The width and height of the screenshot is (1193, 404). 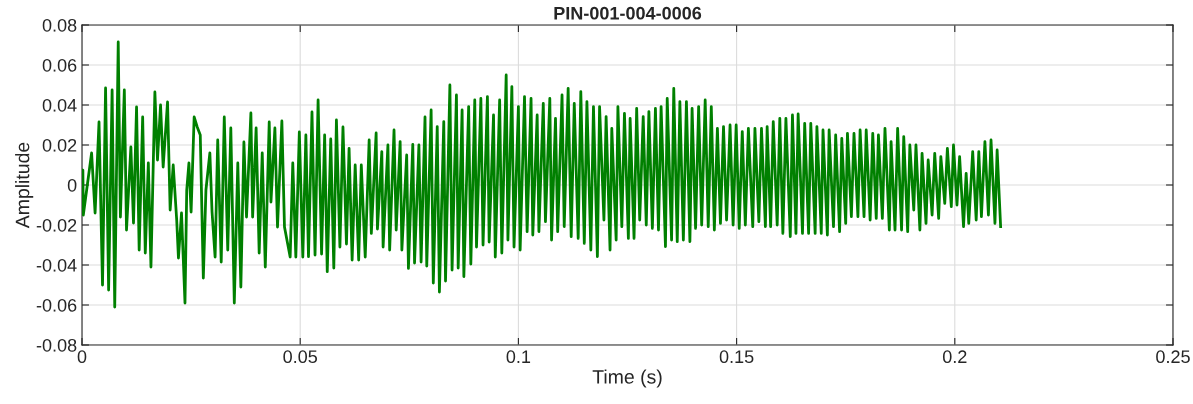 I want to click on x-tick-label: 0.1, so click(x=518, y=357).